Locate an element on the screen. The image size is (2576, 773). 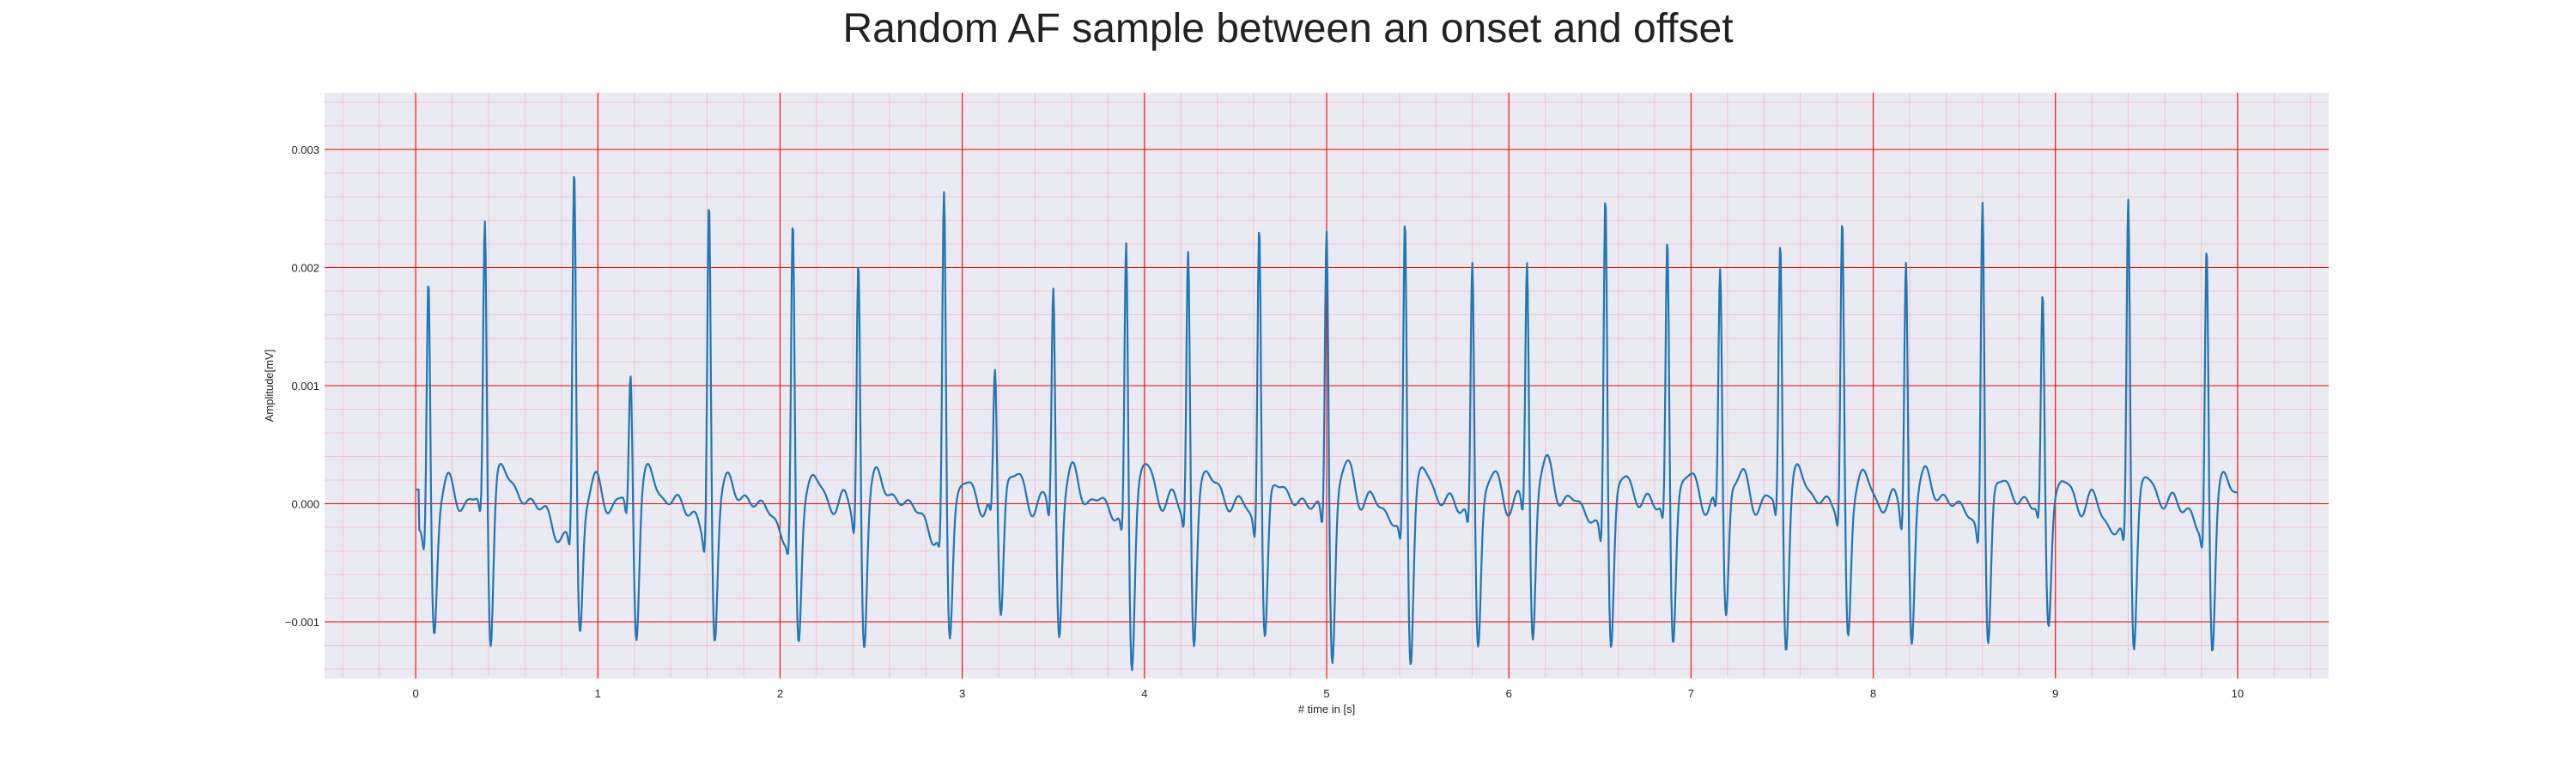
x-tick-label: 0 is located at coordinates (415, 693).